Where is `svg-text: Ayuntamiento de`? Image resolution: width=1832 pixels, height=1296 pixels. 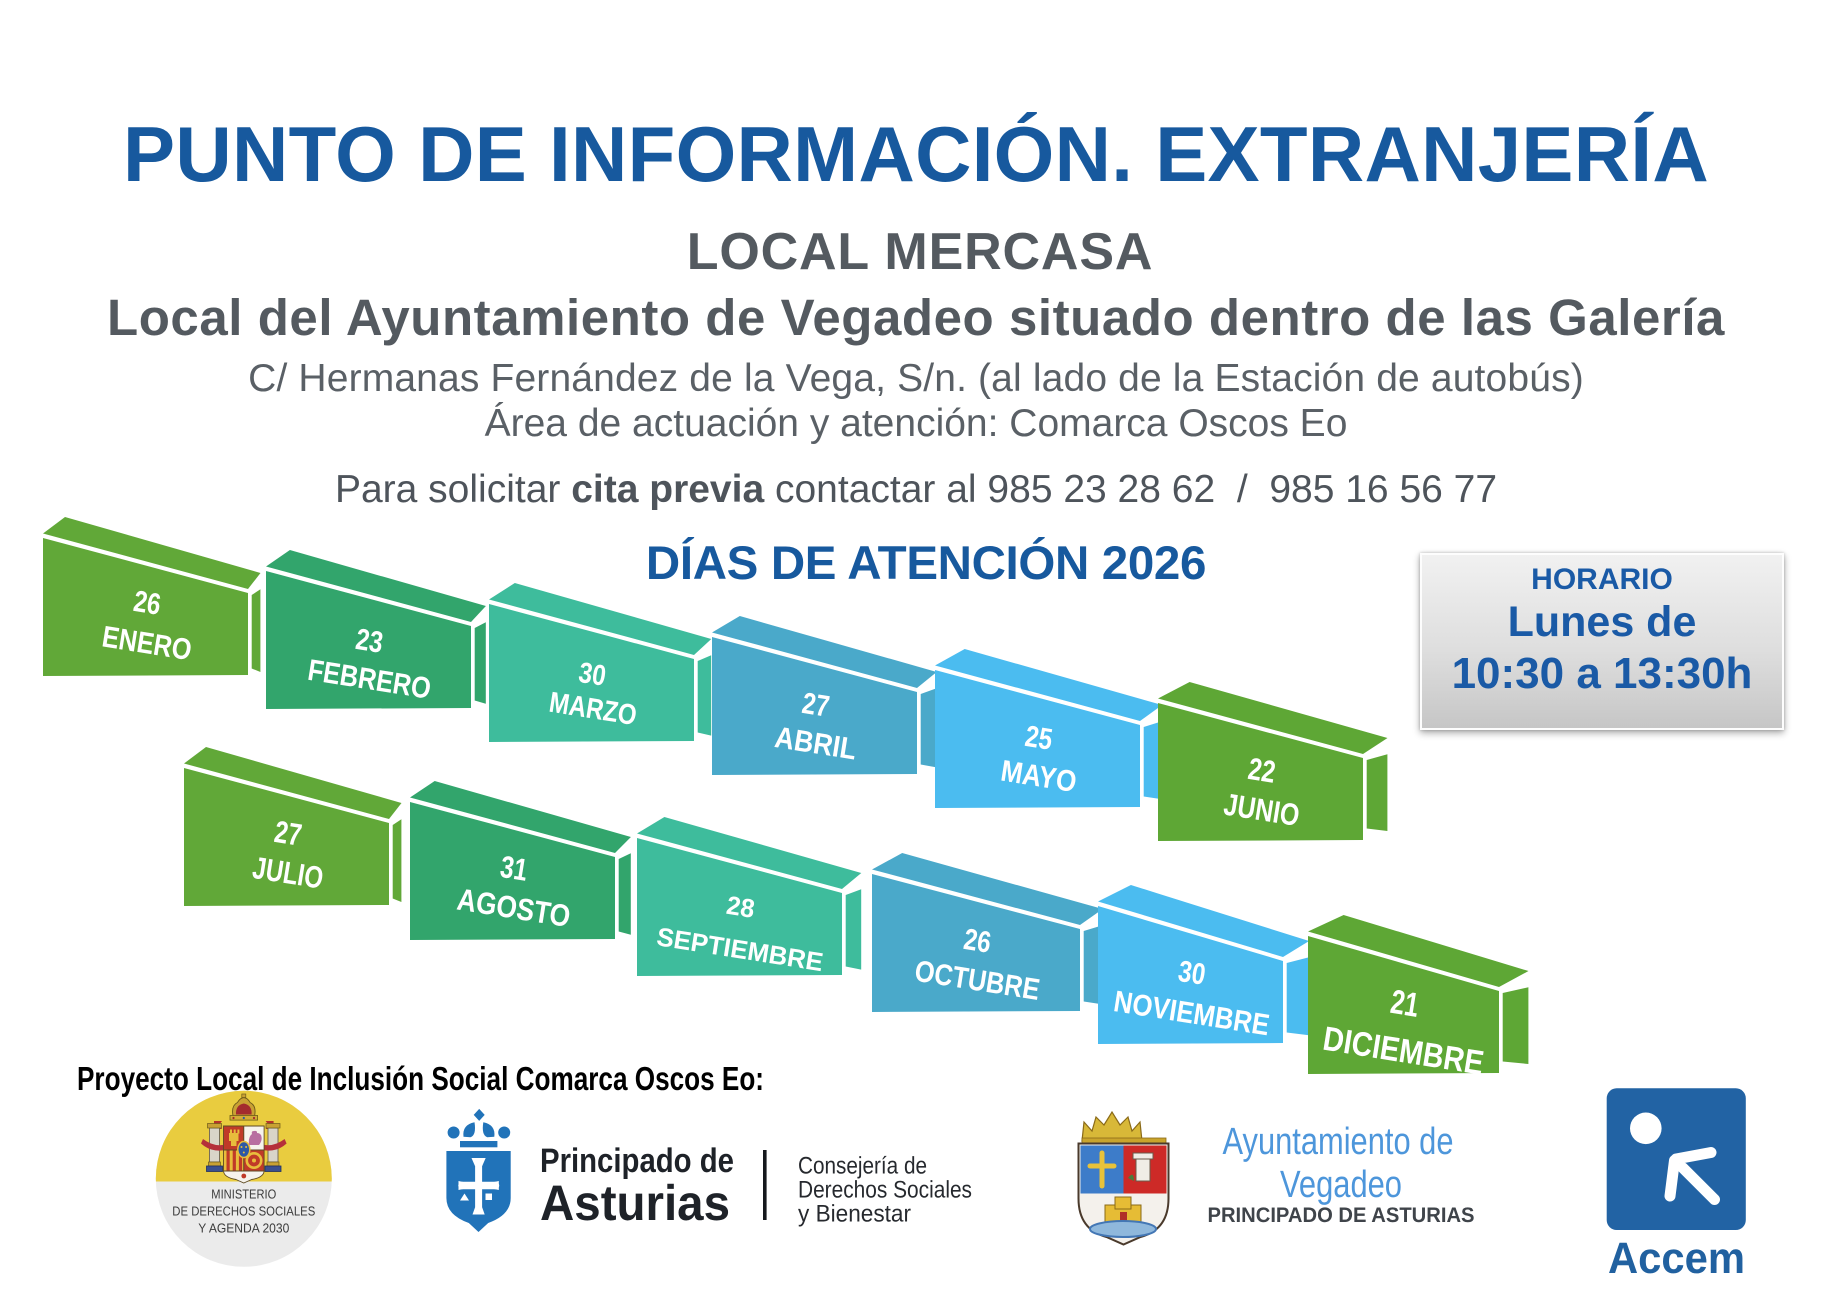
svg-text: Ayuntamiento de is located at coordinates (1338, 1142).